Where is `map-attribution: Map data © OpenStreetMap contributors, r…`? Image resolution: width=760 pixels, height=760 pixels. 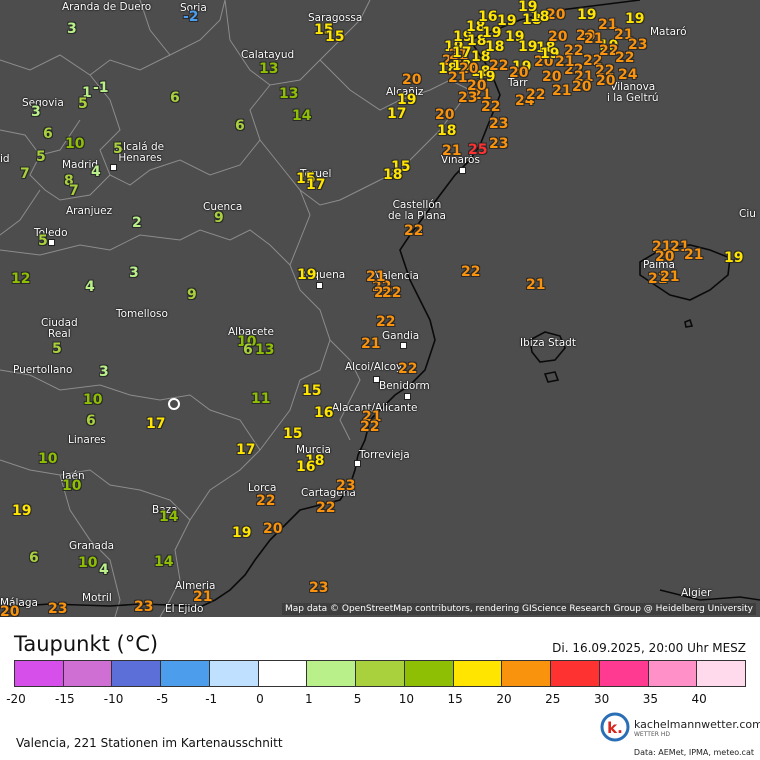
map-attribution: Map data © OpenStreetMap contributors, r… is located at coordinates (519, 609).